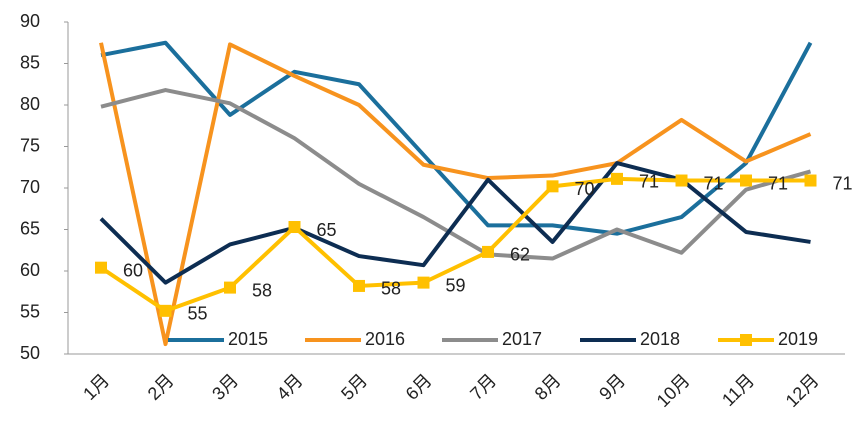 The height and width of the screenshot is (426, 862). What do you see at coordinates (96, 387) in the screenshot?
I see `x-tick-label: 1月` at bounding box center [96, 387].